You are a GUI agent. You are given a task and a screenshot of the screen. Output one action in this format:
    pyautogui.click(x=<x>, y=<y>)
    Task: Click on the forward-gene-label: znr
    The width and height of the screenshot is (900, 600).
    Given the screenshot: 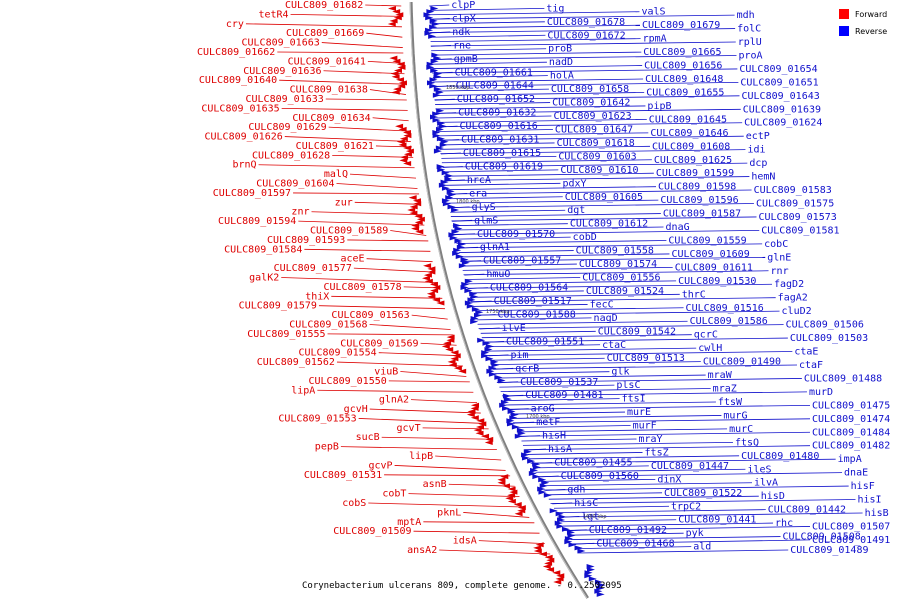 What is the action you would take?
    pyautogui.click(x=300, y=212)
    